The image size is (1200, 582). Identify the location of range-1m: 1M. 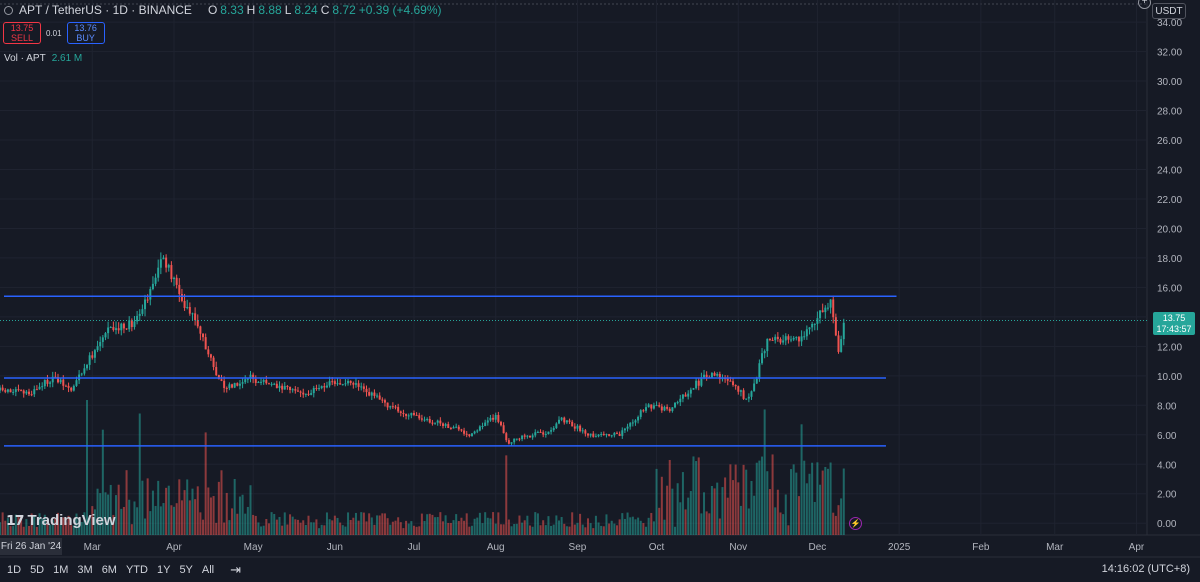
(61, 570).